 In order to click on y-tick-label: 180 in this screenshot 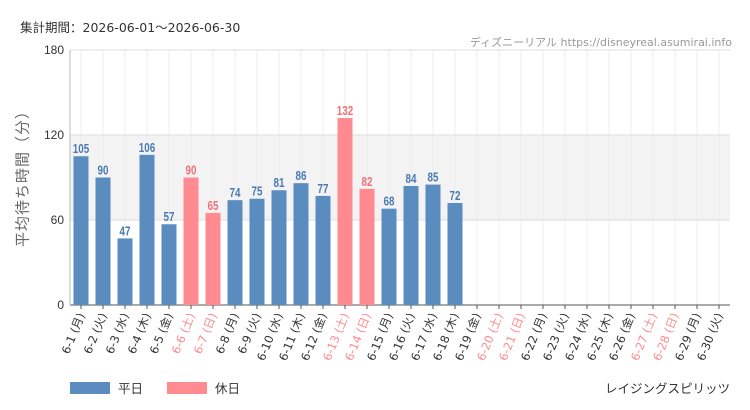, I will do `click(54, 50)`.